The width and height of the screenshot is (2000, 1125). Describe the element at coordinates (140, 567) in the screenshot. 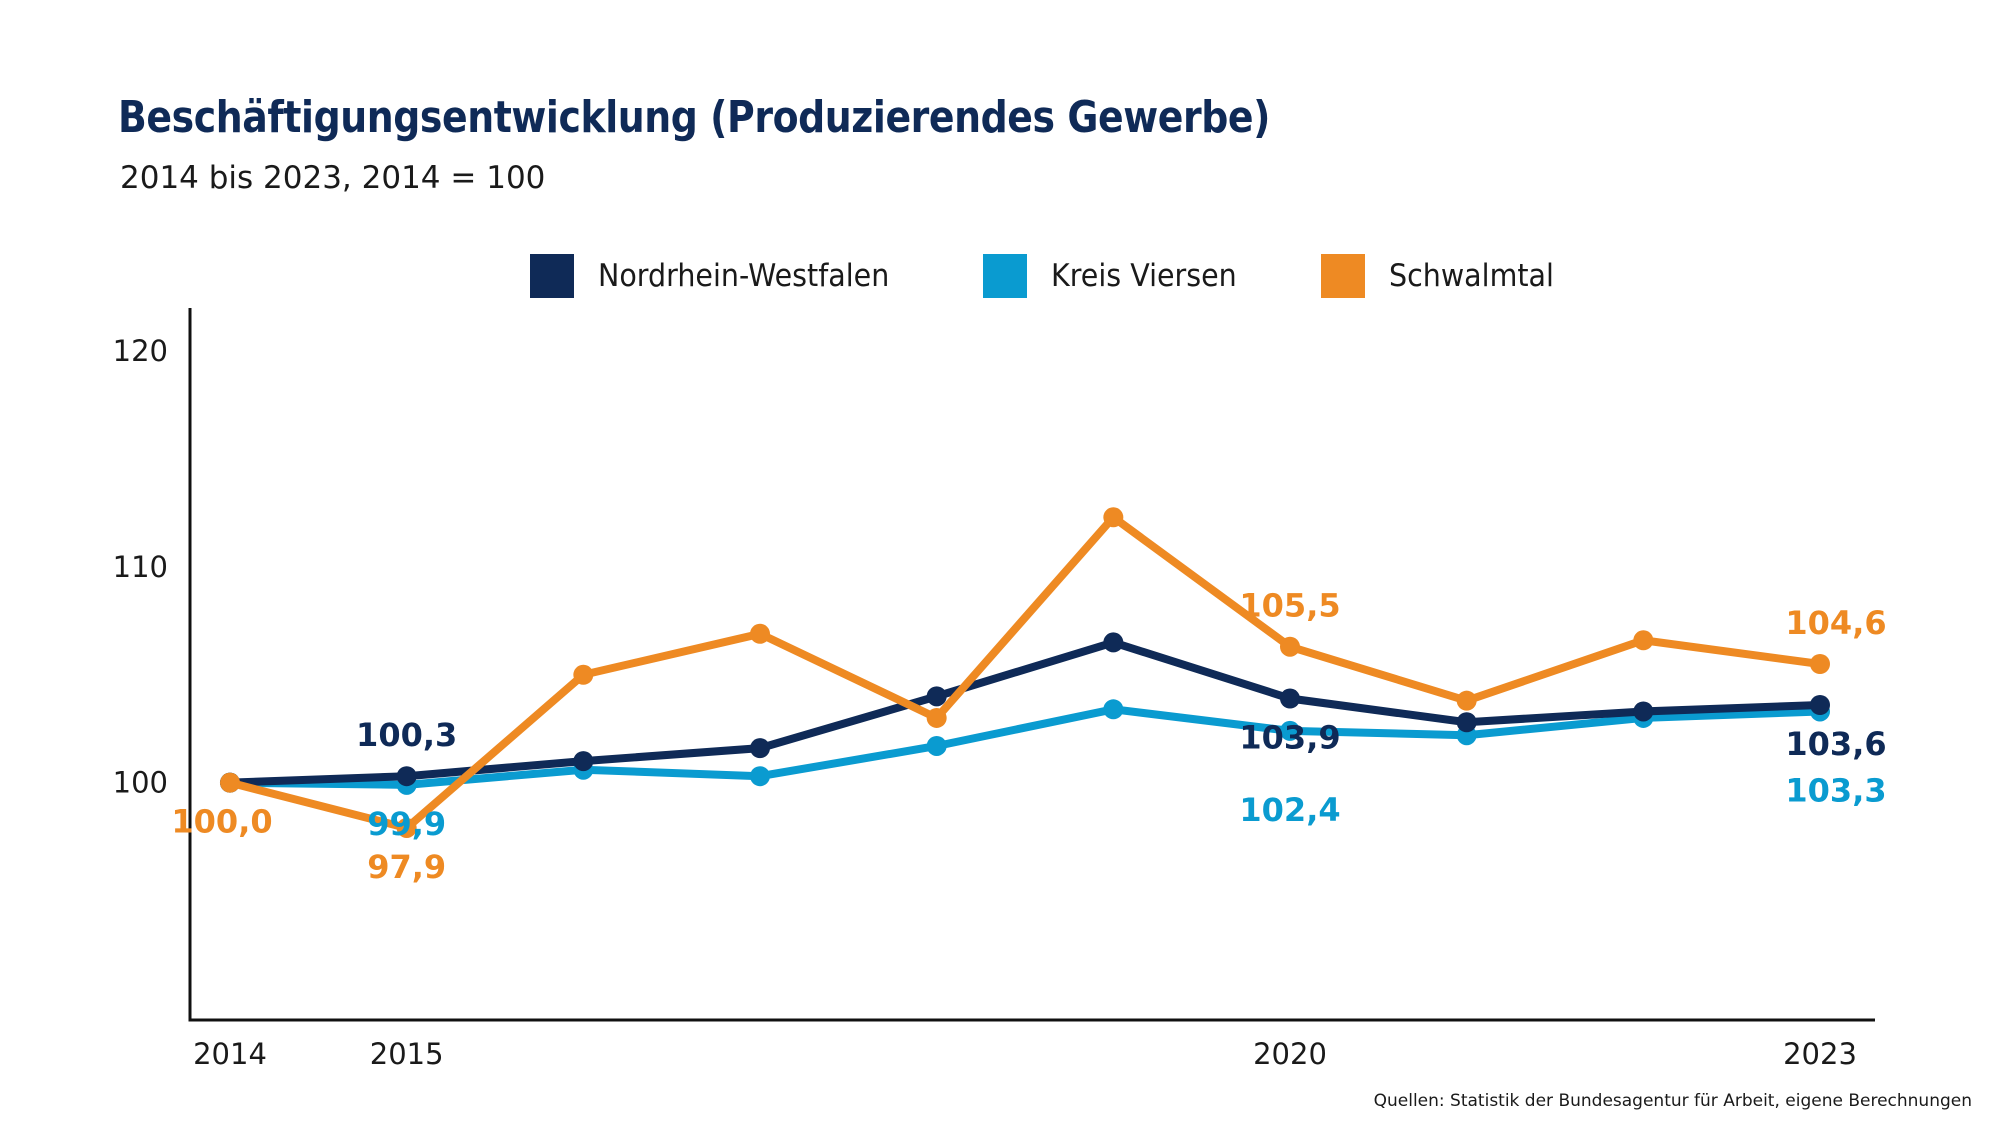

I see `y-tick-label: 110` at that location.